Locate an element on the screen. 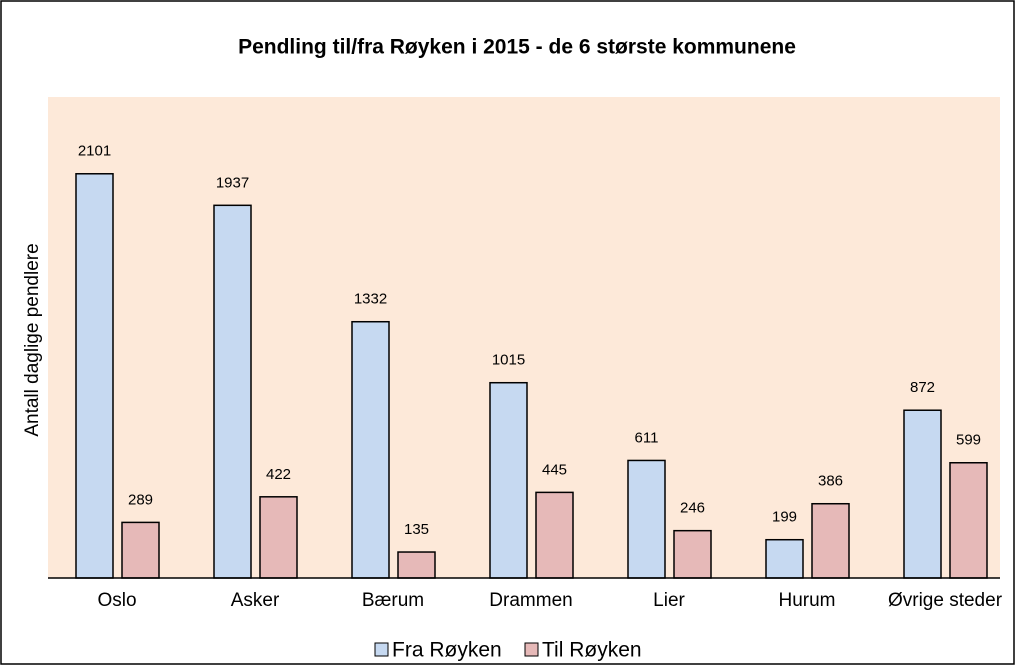  x-tick-label: Asker is located at coordinates (255, 600).